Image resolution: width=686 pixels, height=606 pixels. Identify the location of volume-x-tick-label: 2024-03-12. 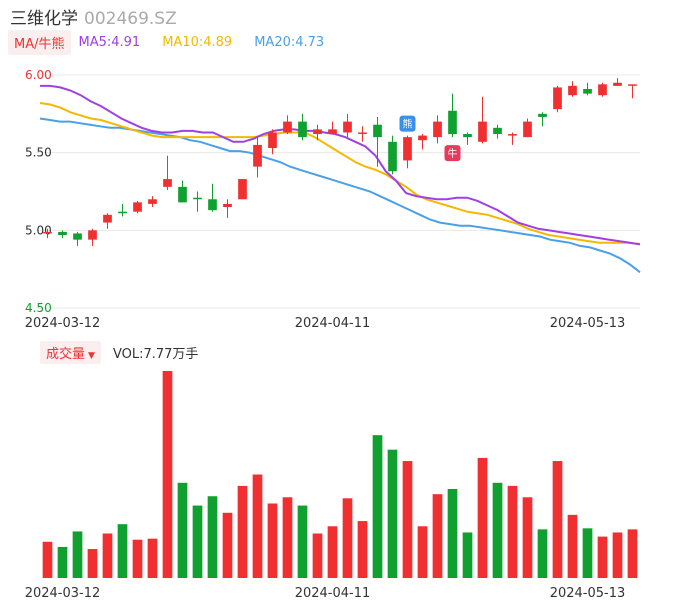
(63, 593).